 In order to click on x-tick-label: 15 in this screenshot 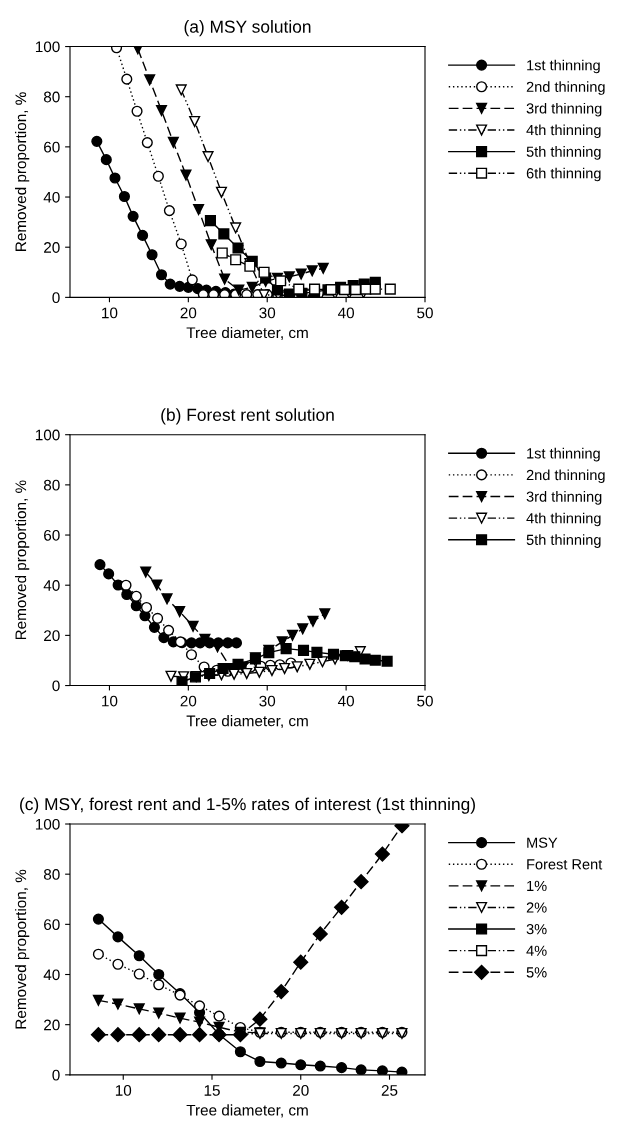, I will do `click(212, 1090)`.